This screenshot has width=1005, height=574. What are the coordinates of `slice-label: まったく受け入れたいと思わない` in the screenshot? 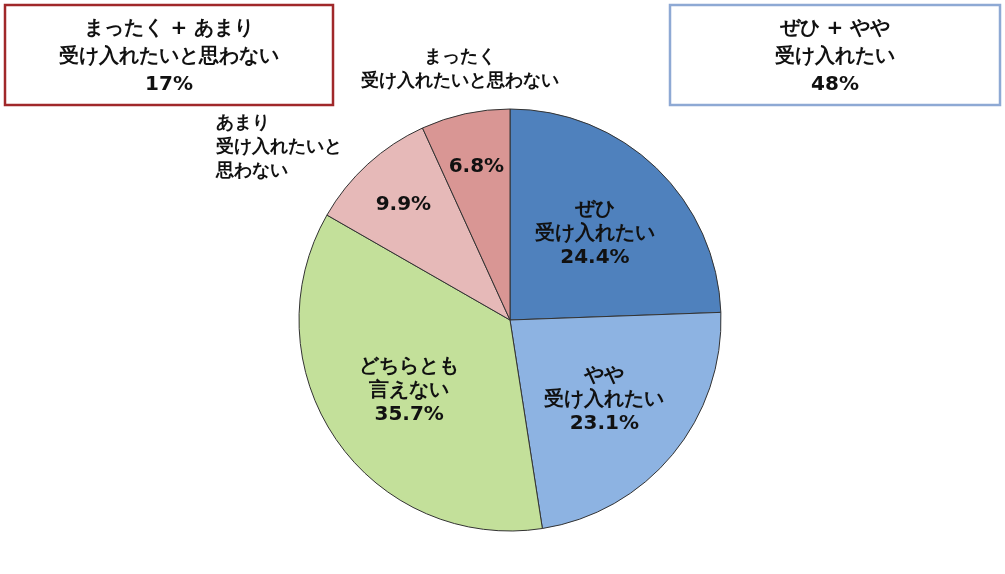 It's located at (459, 67).